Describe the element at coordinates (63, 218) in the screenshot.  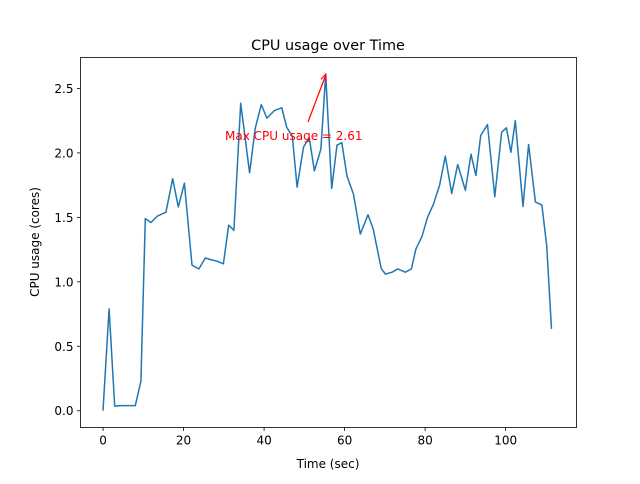
I see `y-tick-label: 1.5` at that location.